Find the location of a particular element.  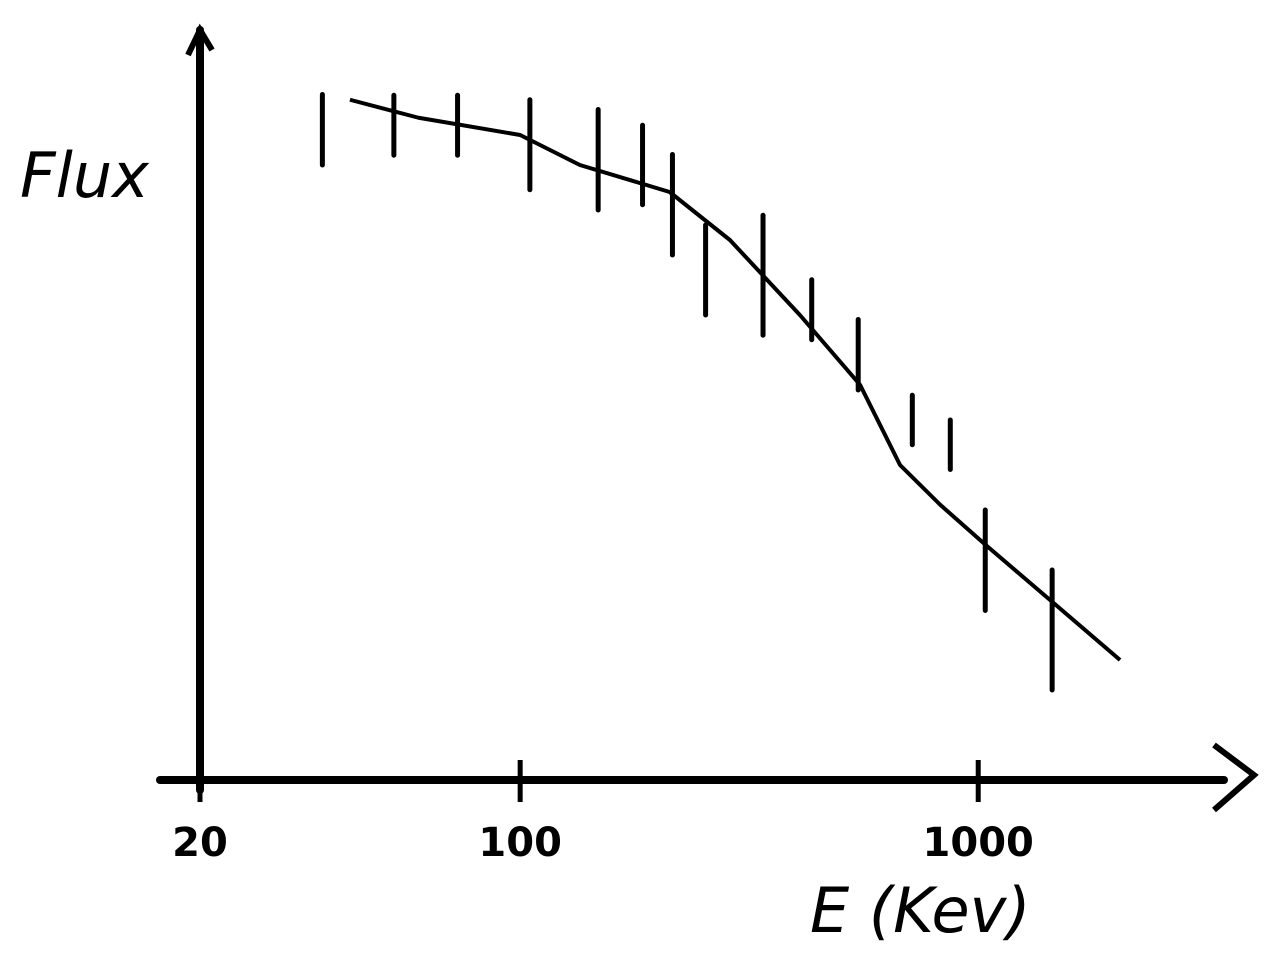

x-tick-label: 20 is located at coordinates (200, 843).